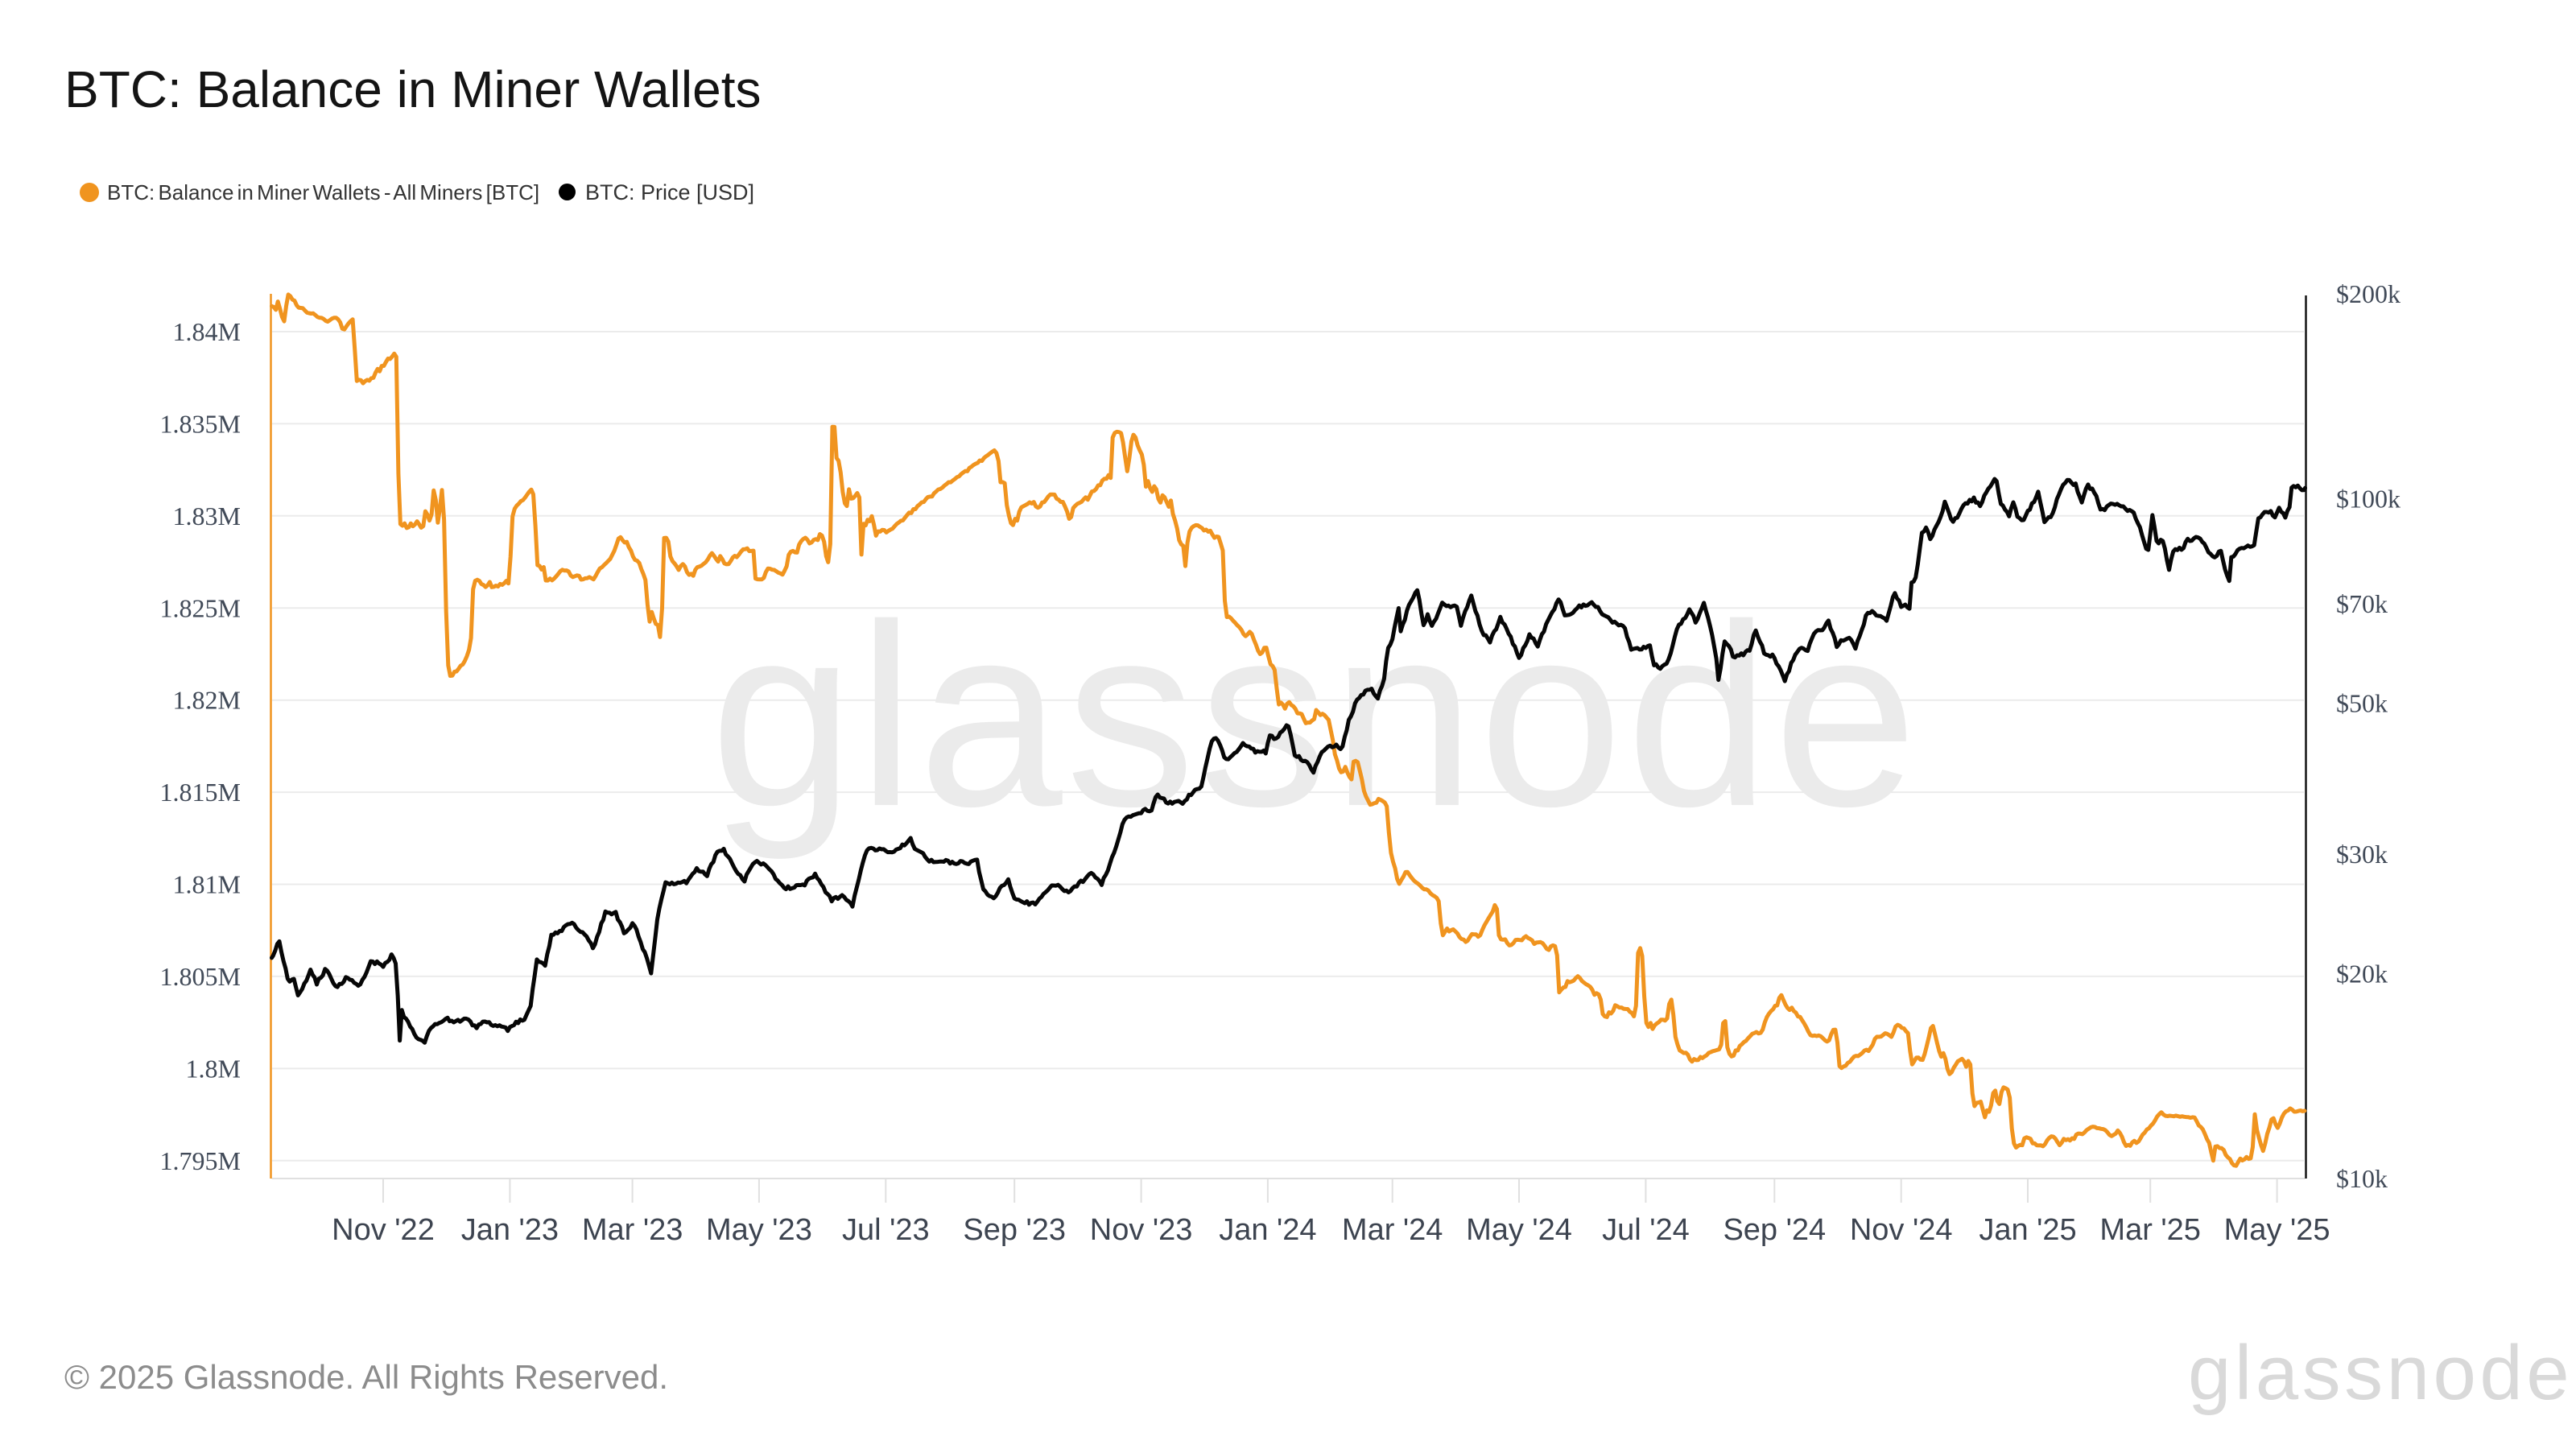 This screenshot has width=2576, height=1449. I want to click on svg-text: 1.805M, so click(200, 976).